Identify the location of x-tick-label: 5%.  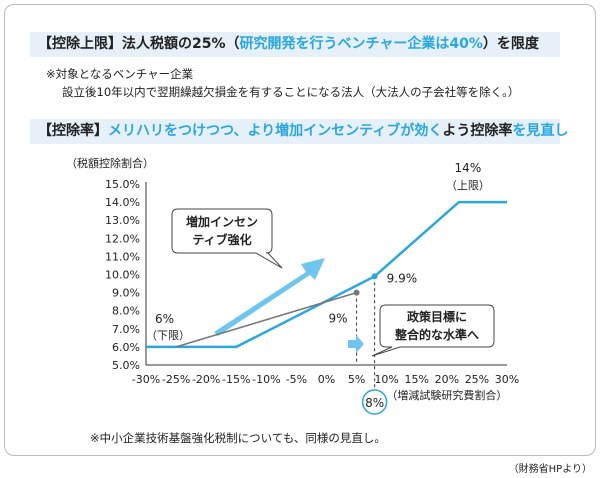
(356, 379).